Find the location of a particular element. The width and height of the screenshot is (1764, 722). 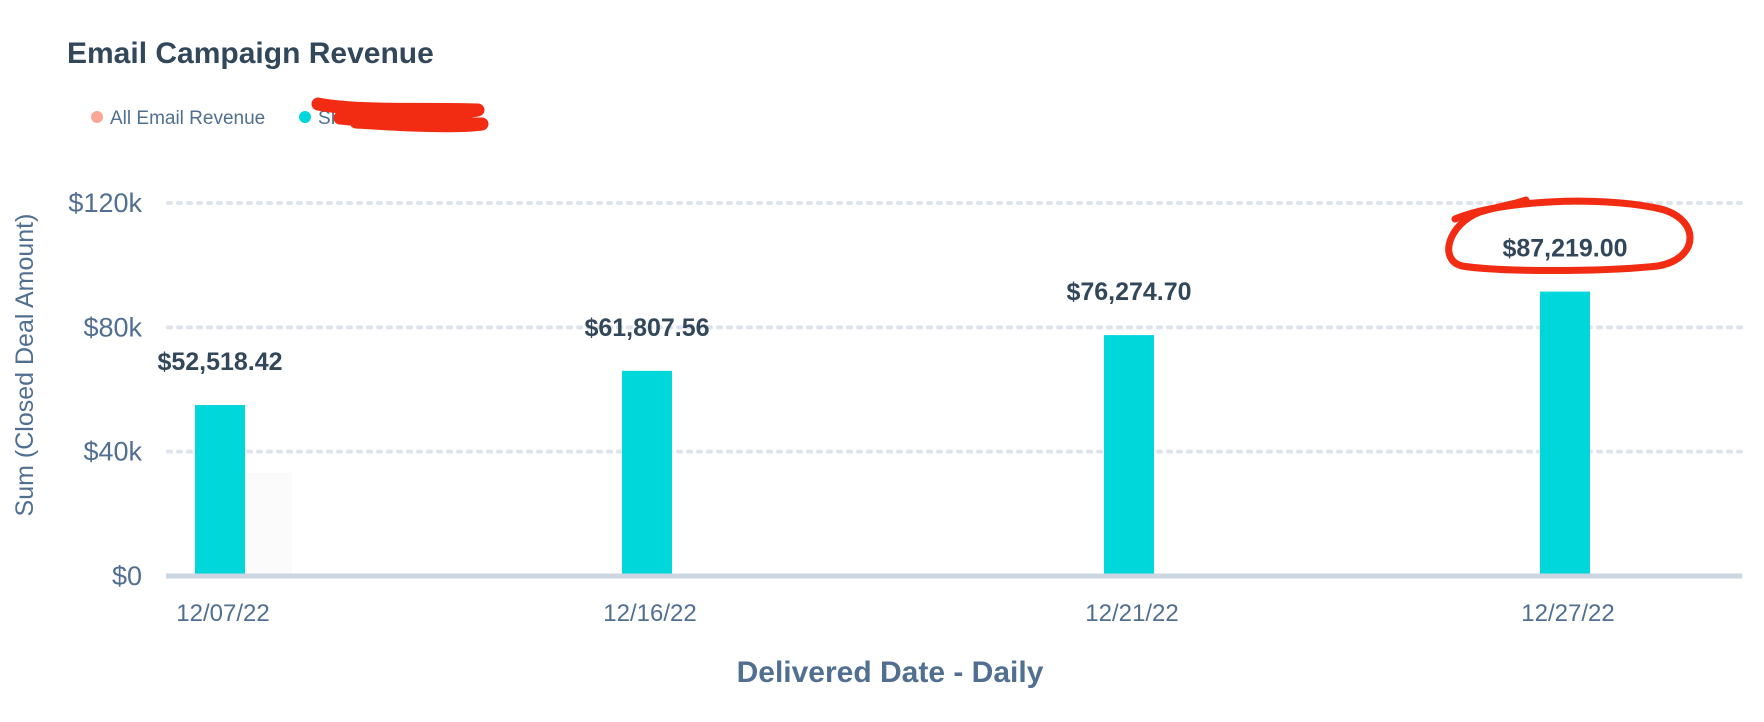

data-label: $76,274.70 is located at coordinates (1128, 292).